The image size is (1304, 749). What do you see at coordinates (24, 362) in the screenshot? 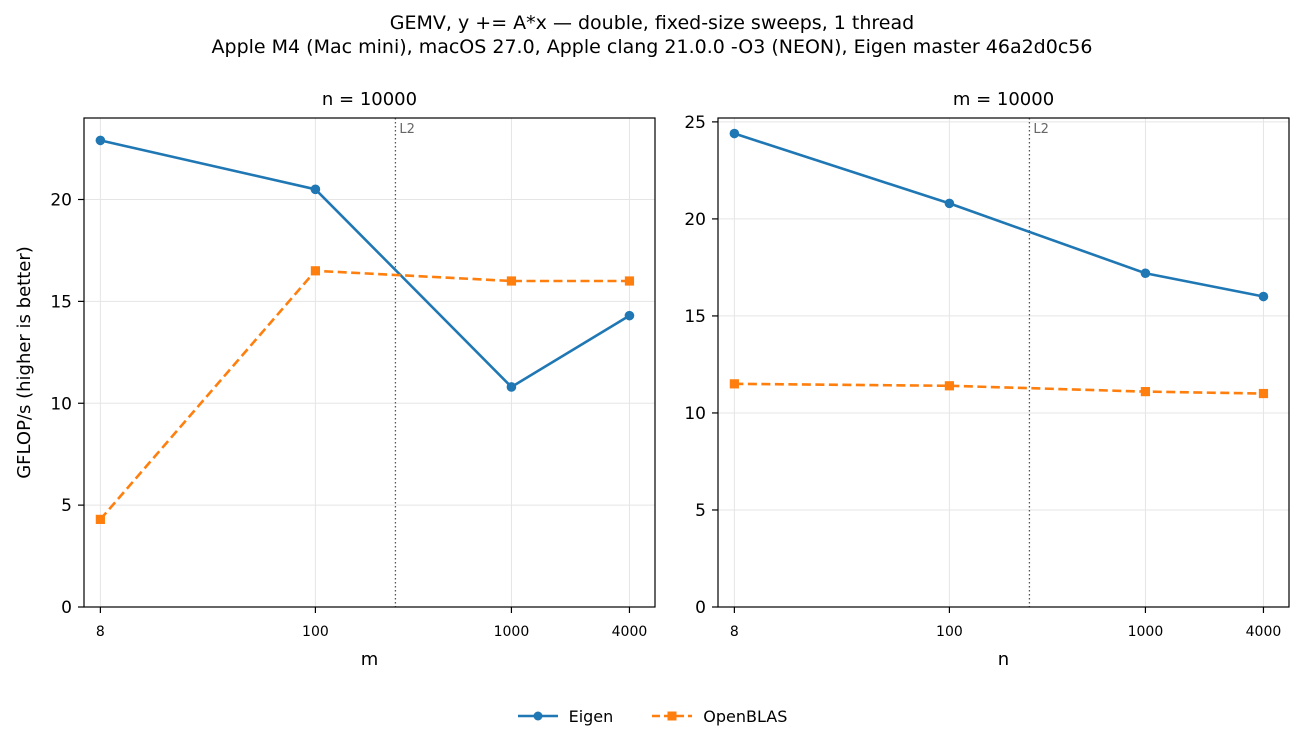
I see `y-axis-label: GFLOP/s (higher is better)` at bounding box center [24, 362].